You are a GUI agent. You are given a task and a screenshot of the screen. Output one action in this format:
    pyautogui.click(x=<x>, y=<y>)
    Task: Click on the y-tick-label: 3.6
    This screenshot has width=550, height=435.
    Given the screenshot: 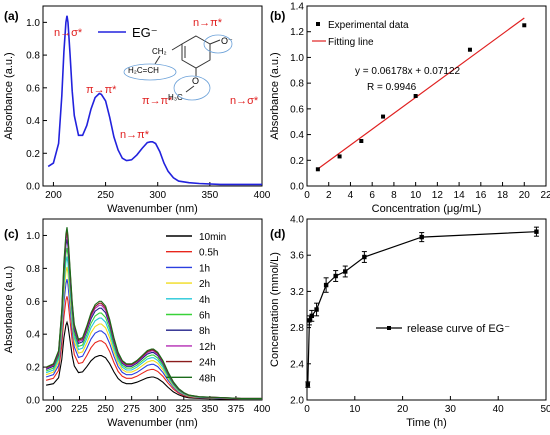 What is the action you would take?
    pyautogui.click(x=297, y=256)
    